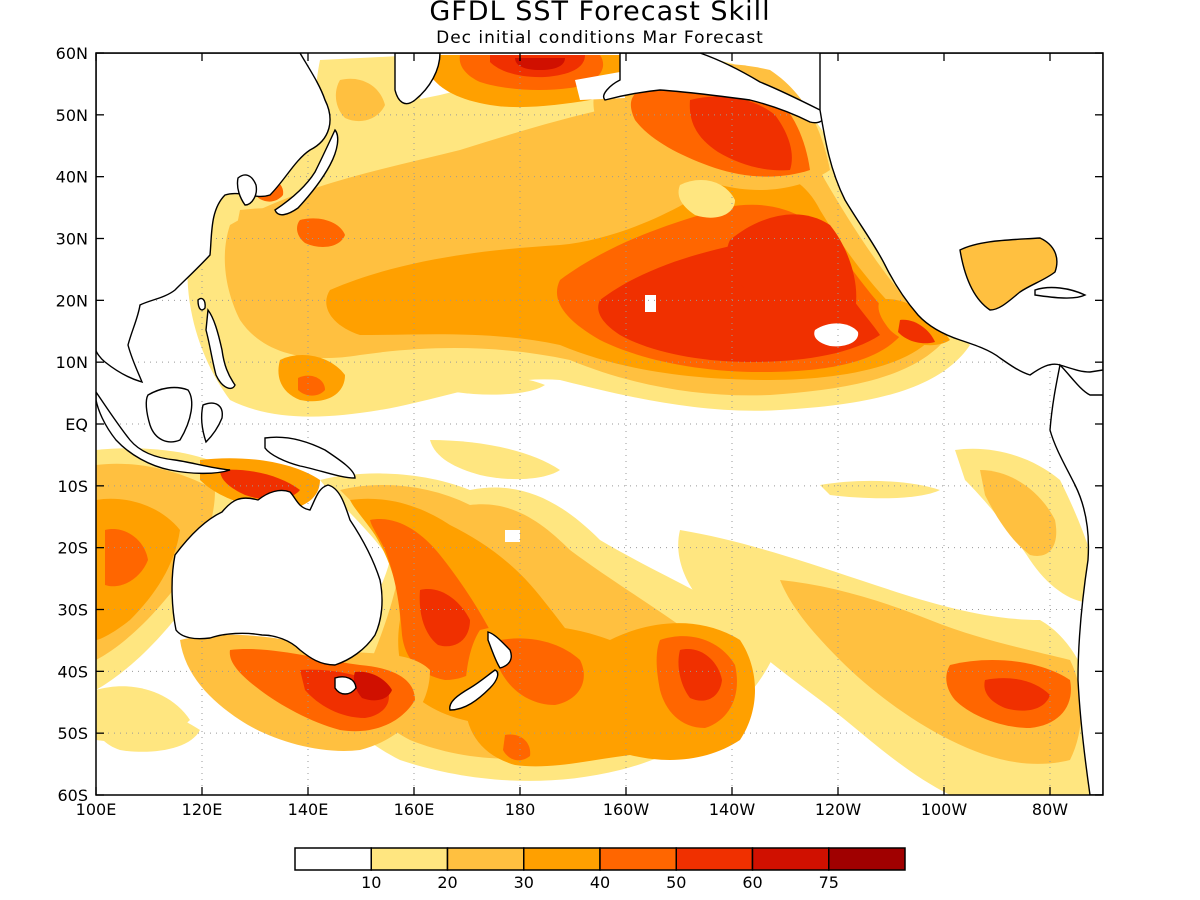 The width and height of the screenshot is (1200, 900). What do you see at coordinates (202, 809) in the screenshot?
I see `lon-tick-label: 120E` at bounding box center [202, 809].